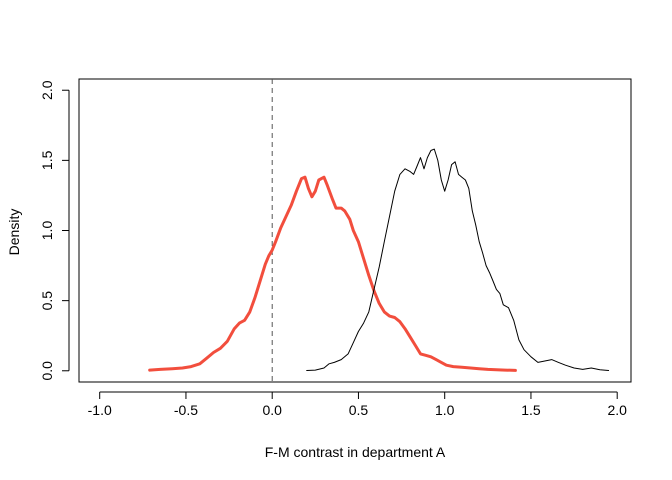 Image resolution: width=672 pixels, height=480 pixels. I want to click on x-tick-label: 1.0, so click(445, 410).